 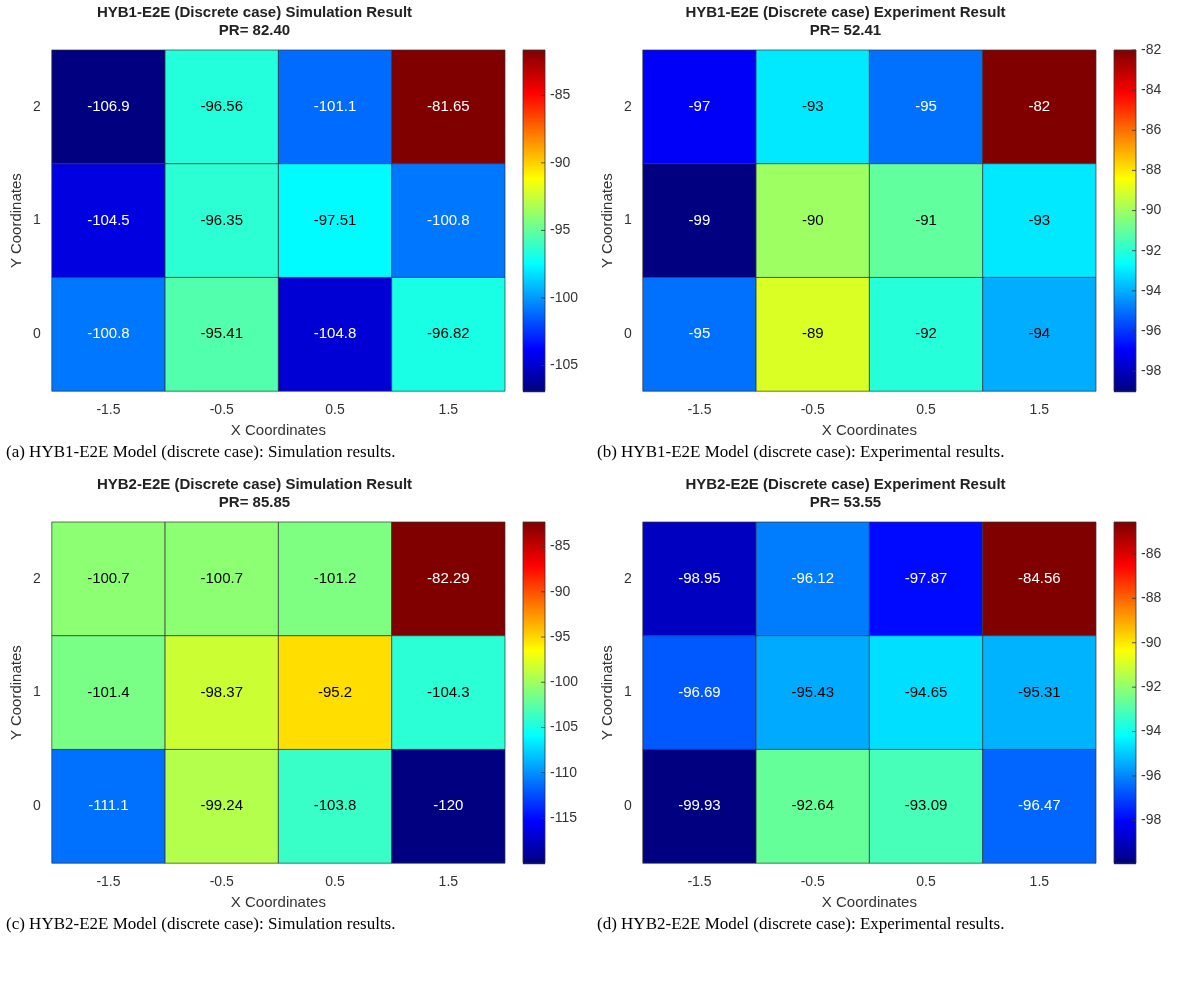 I want to click on data-label: -96.69, so click(x=699, y=691).